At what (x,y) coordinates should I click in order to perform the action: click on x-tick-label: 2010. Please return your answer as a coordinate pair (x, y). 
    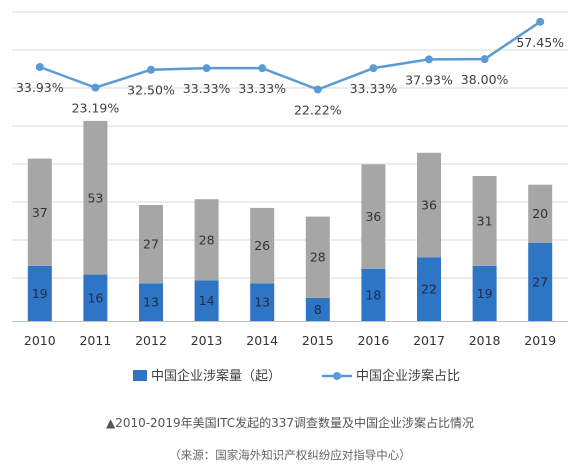
    Looking at the image, I should click on (40, 340).